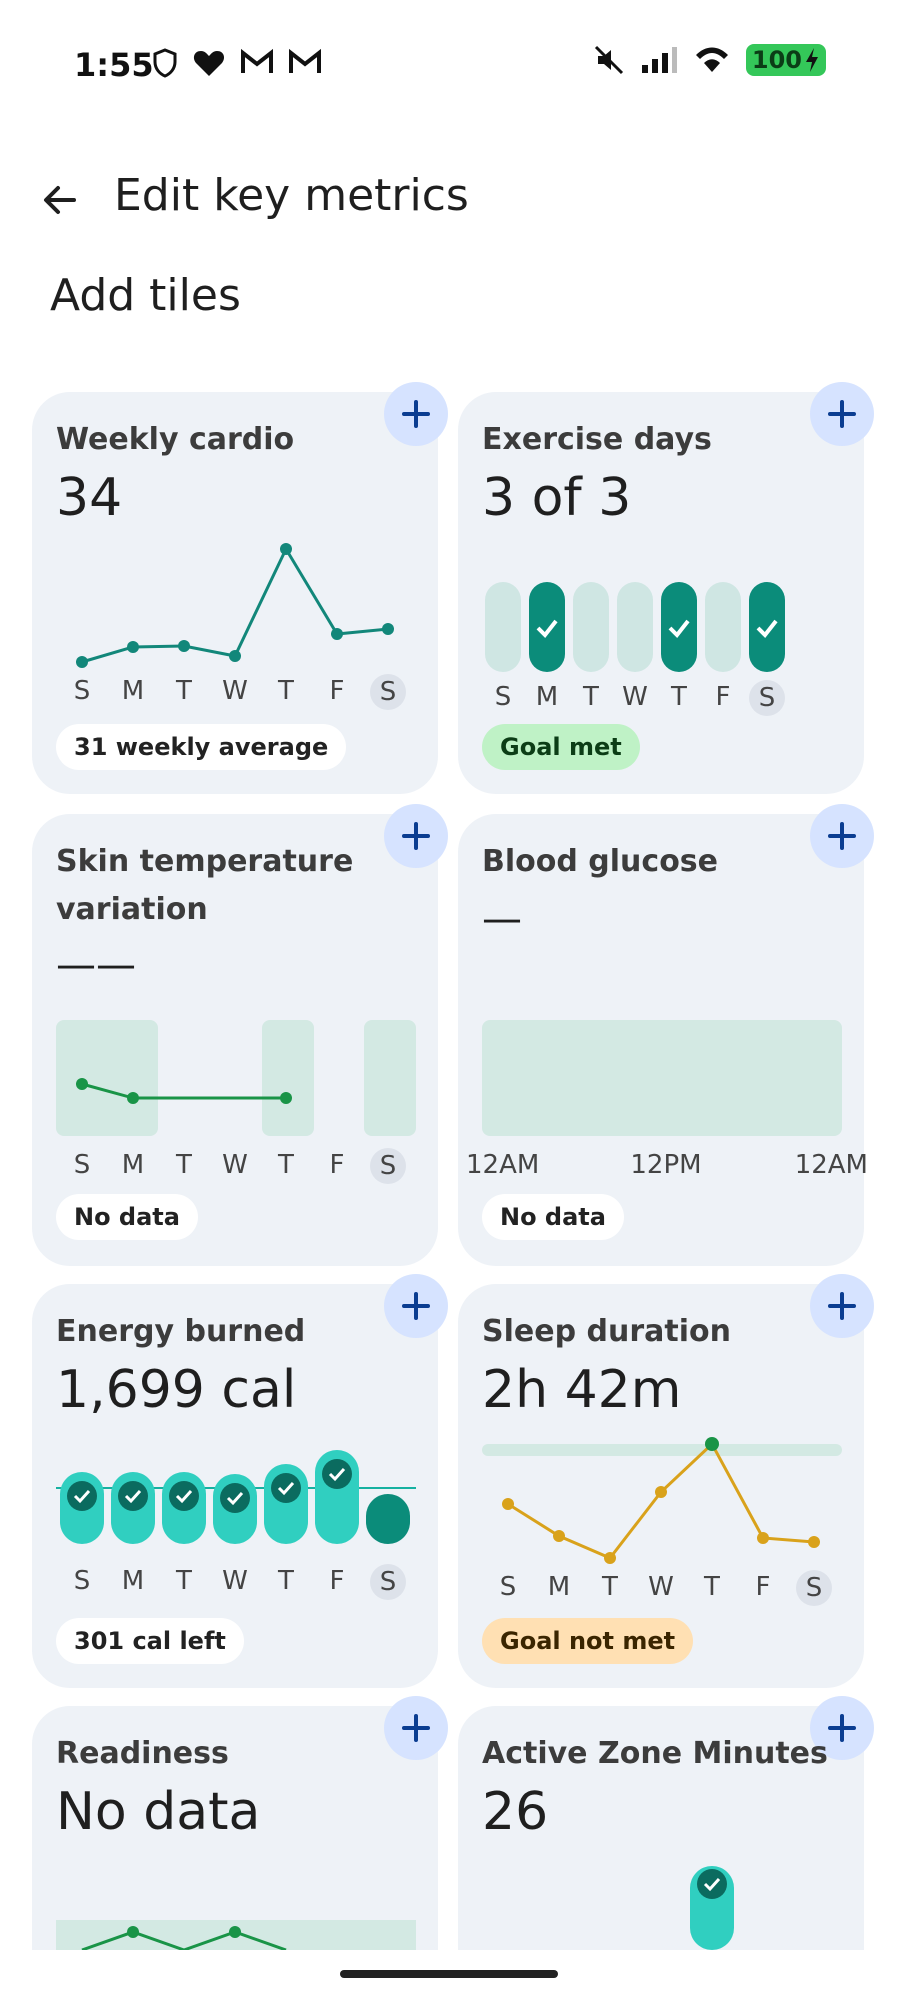 Image resolution: width=898 pixels, height=2000 pixels. What do you see at coordinates (600, 861) in the screenshot?
I see `tile-title: Blood glucose` at bounding box center [600, 861].